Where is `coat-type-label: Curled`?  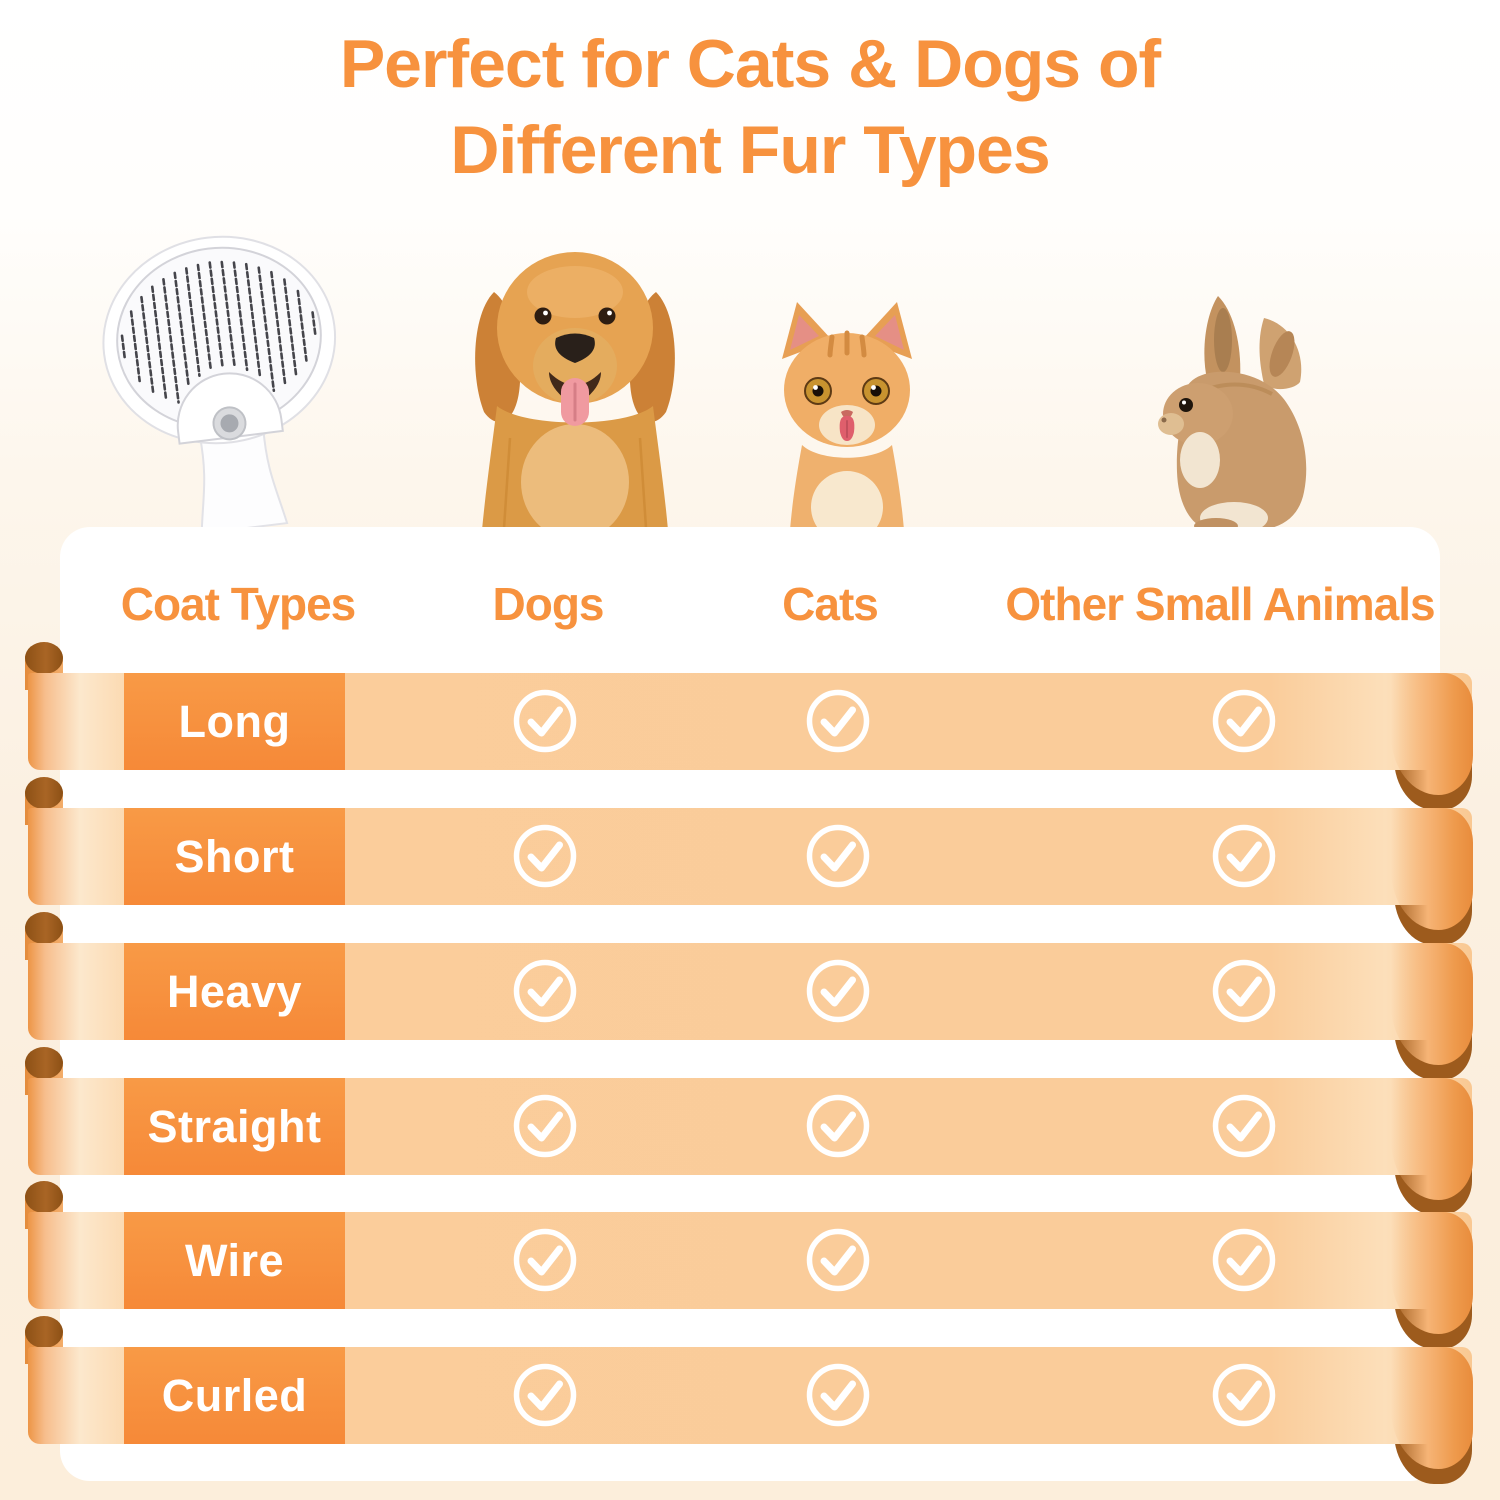 coat-type-label: Curled is located at coordinates (234, 1395).